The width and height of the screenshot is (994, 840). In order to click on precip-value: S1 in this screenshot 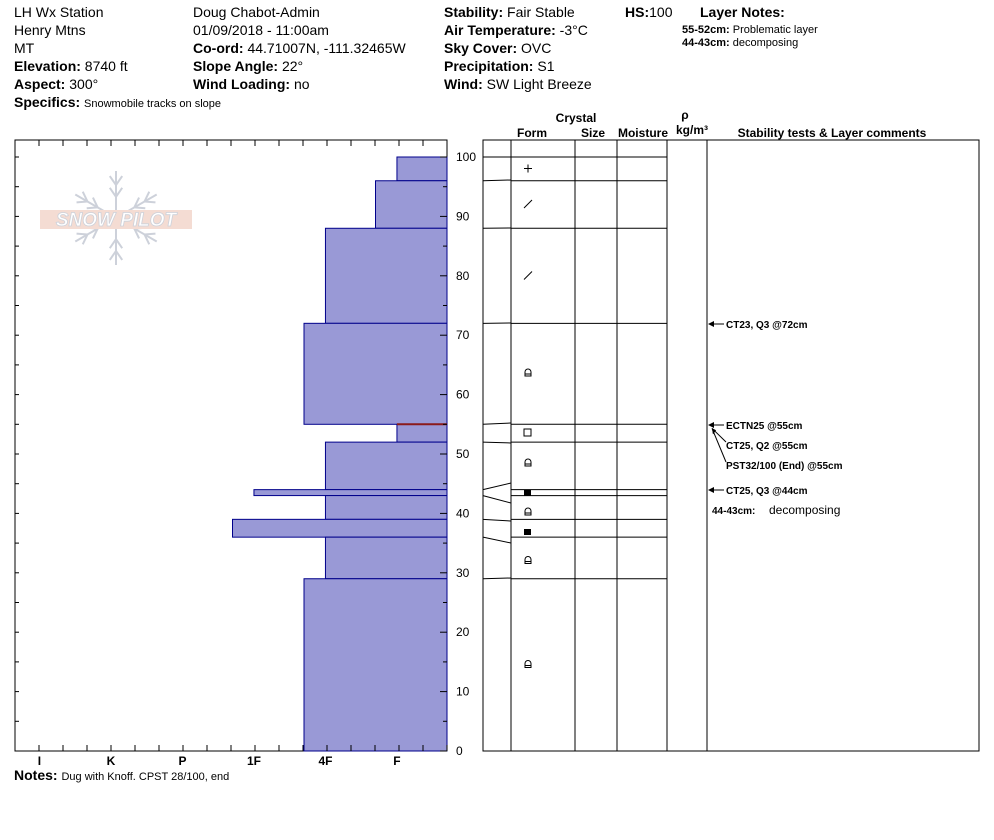, I will do `click(546, 66)`.